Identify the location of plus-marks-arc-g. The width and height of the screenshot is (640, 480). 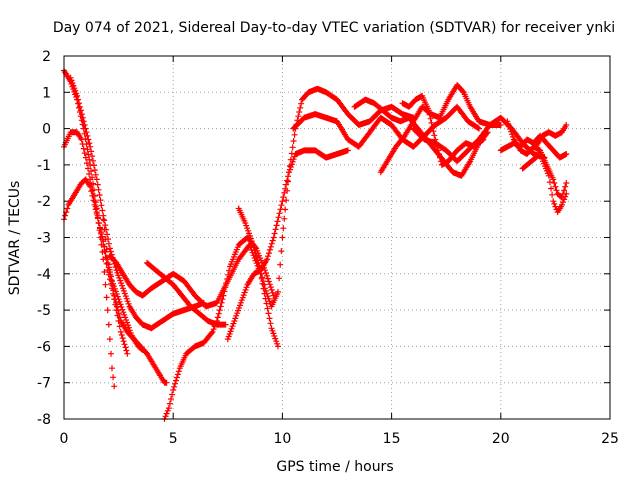
(186, 293).